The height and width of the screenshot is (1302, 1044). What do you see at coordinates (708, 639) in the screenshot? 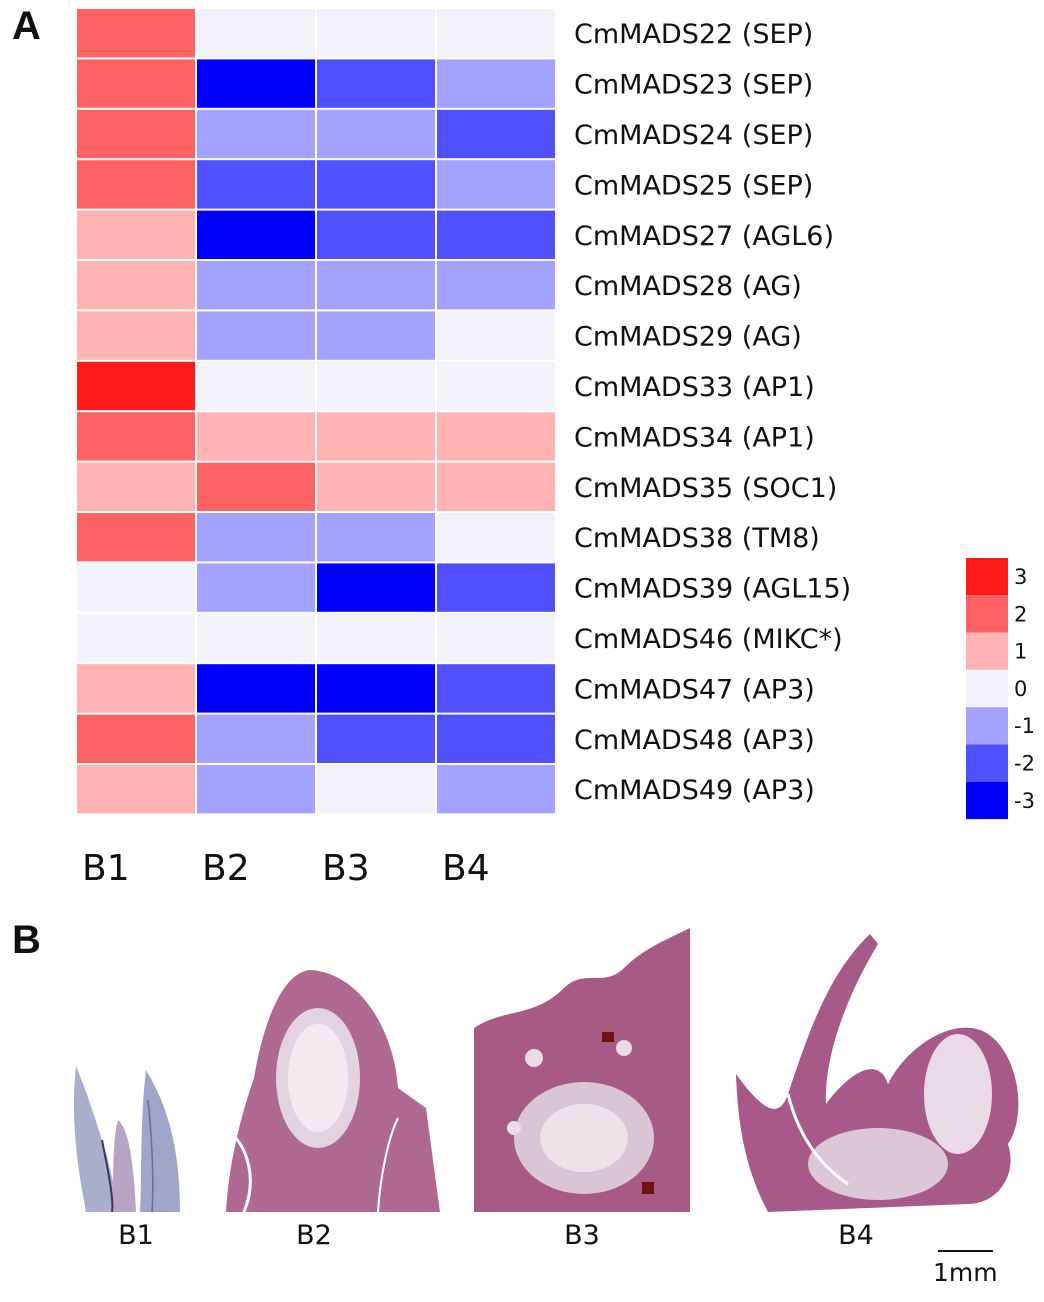
I see `row-label: CmMADS46 (MIKC*)` at bounding box center [708, 639].